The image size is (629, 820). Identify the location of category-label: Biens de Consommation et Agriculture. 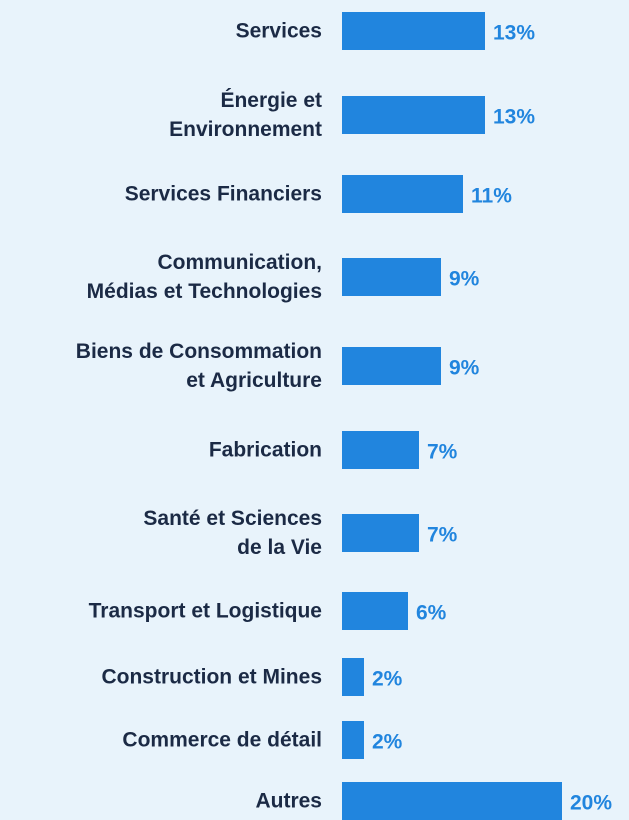
(198, 366).